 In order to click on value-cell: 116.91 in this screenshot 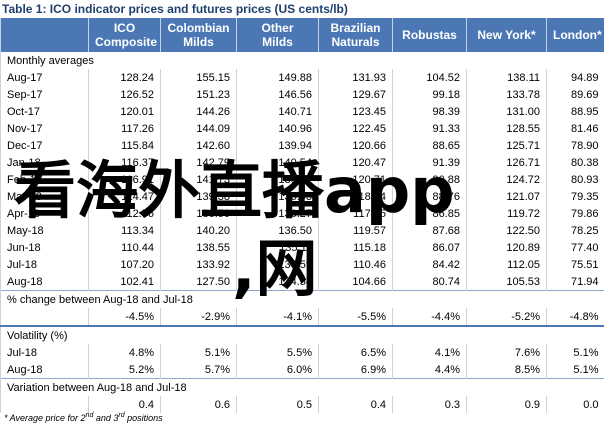, I will do `click(124, 179)`.